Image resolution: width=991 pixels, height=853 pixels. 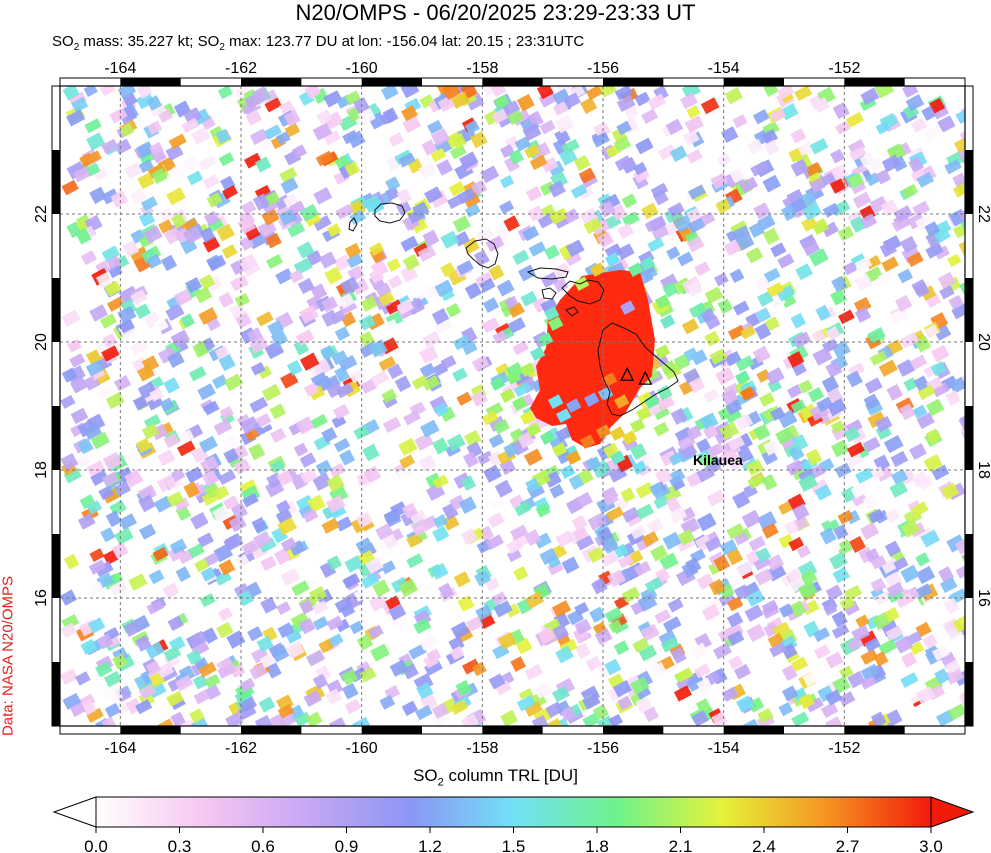 What do you see at coordinates (149, 41) in the screenshot?
I see `so2-mass-value: mass: 35.227 kt; SO` at bounding box center [149, 41].